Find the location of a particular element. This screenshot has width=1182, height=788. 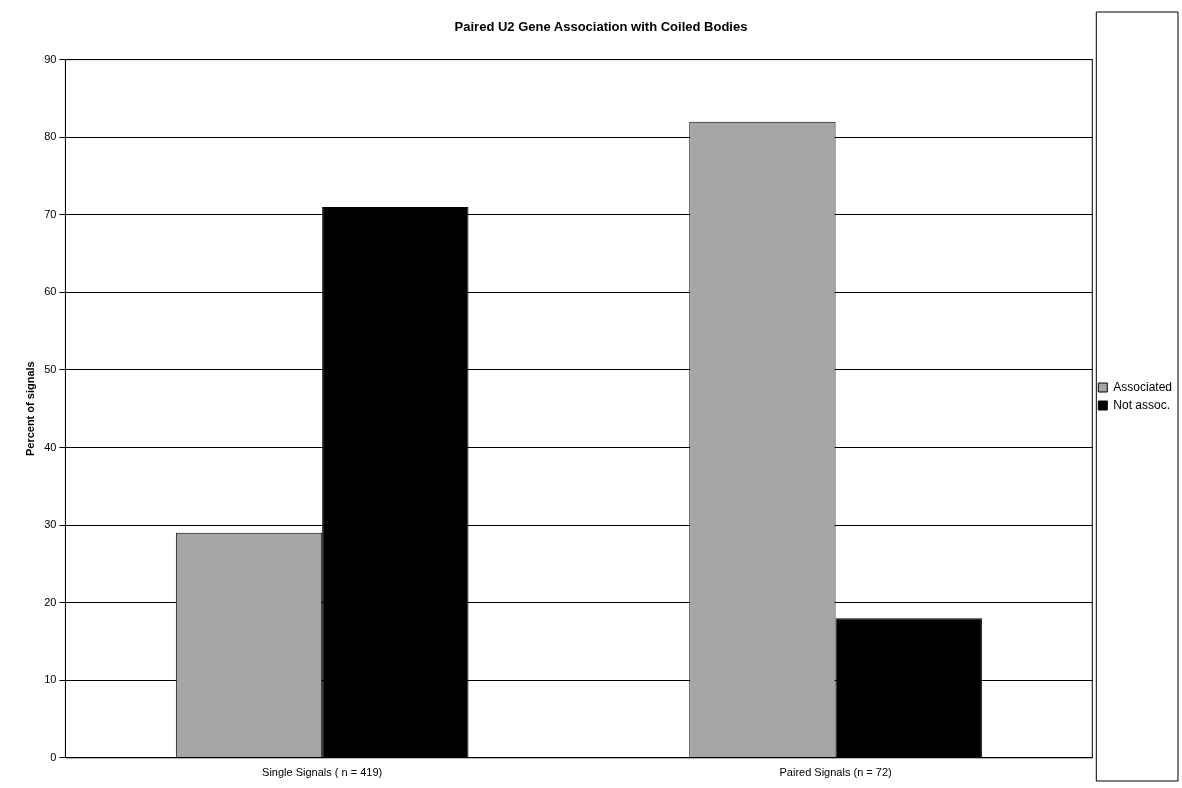

y-tick-label: 50 is located at coordinates (50, 368).